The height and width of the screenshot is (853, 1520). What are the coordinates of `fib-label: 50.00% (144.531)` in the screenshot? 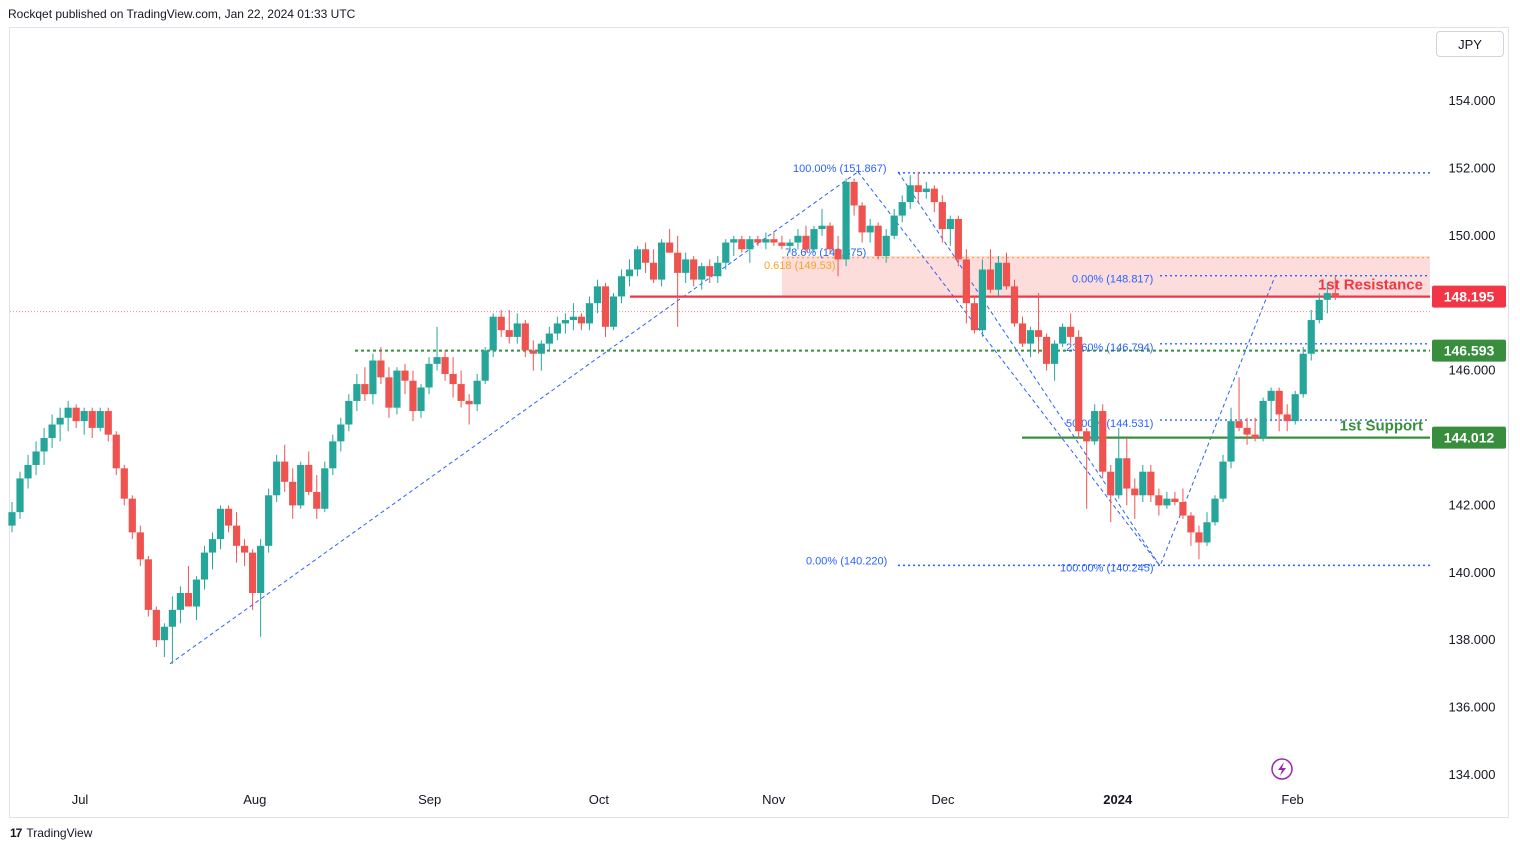 It's located at (1109, 424).